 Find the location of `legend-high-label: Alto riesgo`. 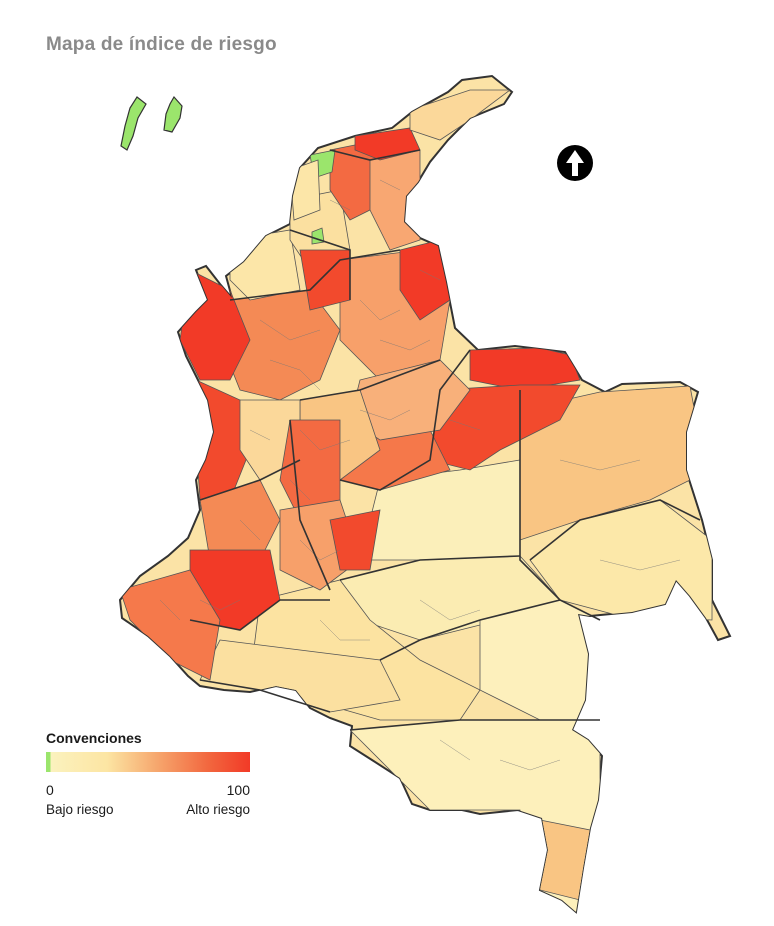

legend-high-label: Alto riesgo is located at coordinates (218, 809).